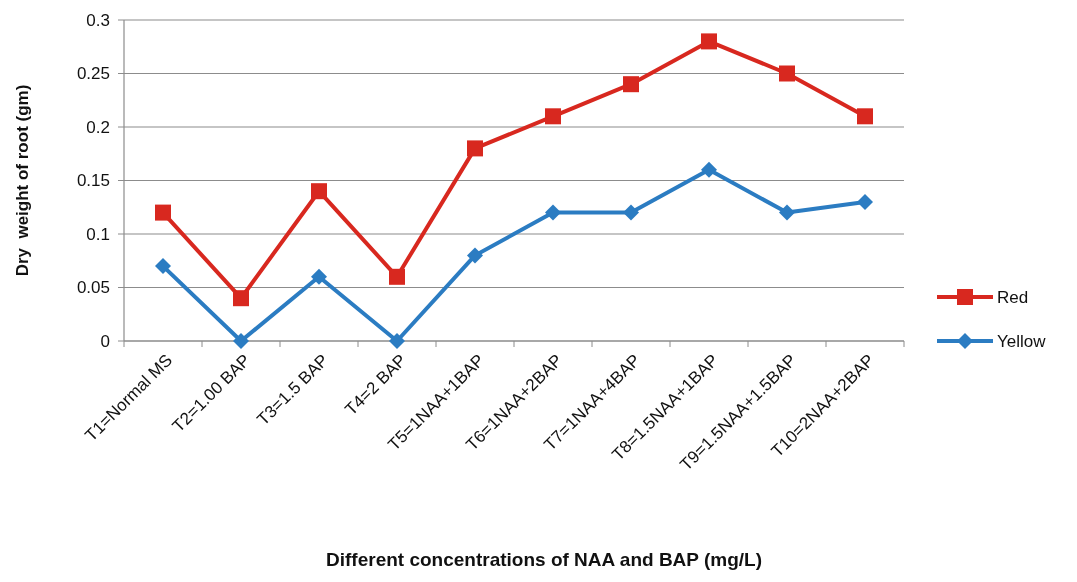 The width and height of the screenshot is (1077, 582). Describe the element at coordinates (93, 74) in the screenshot. I see `y-tick-label: 0.25` at that location.